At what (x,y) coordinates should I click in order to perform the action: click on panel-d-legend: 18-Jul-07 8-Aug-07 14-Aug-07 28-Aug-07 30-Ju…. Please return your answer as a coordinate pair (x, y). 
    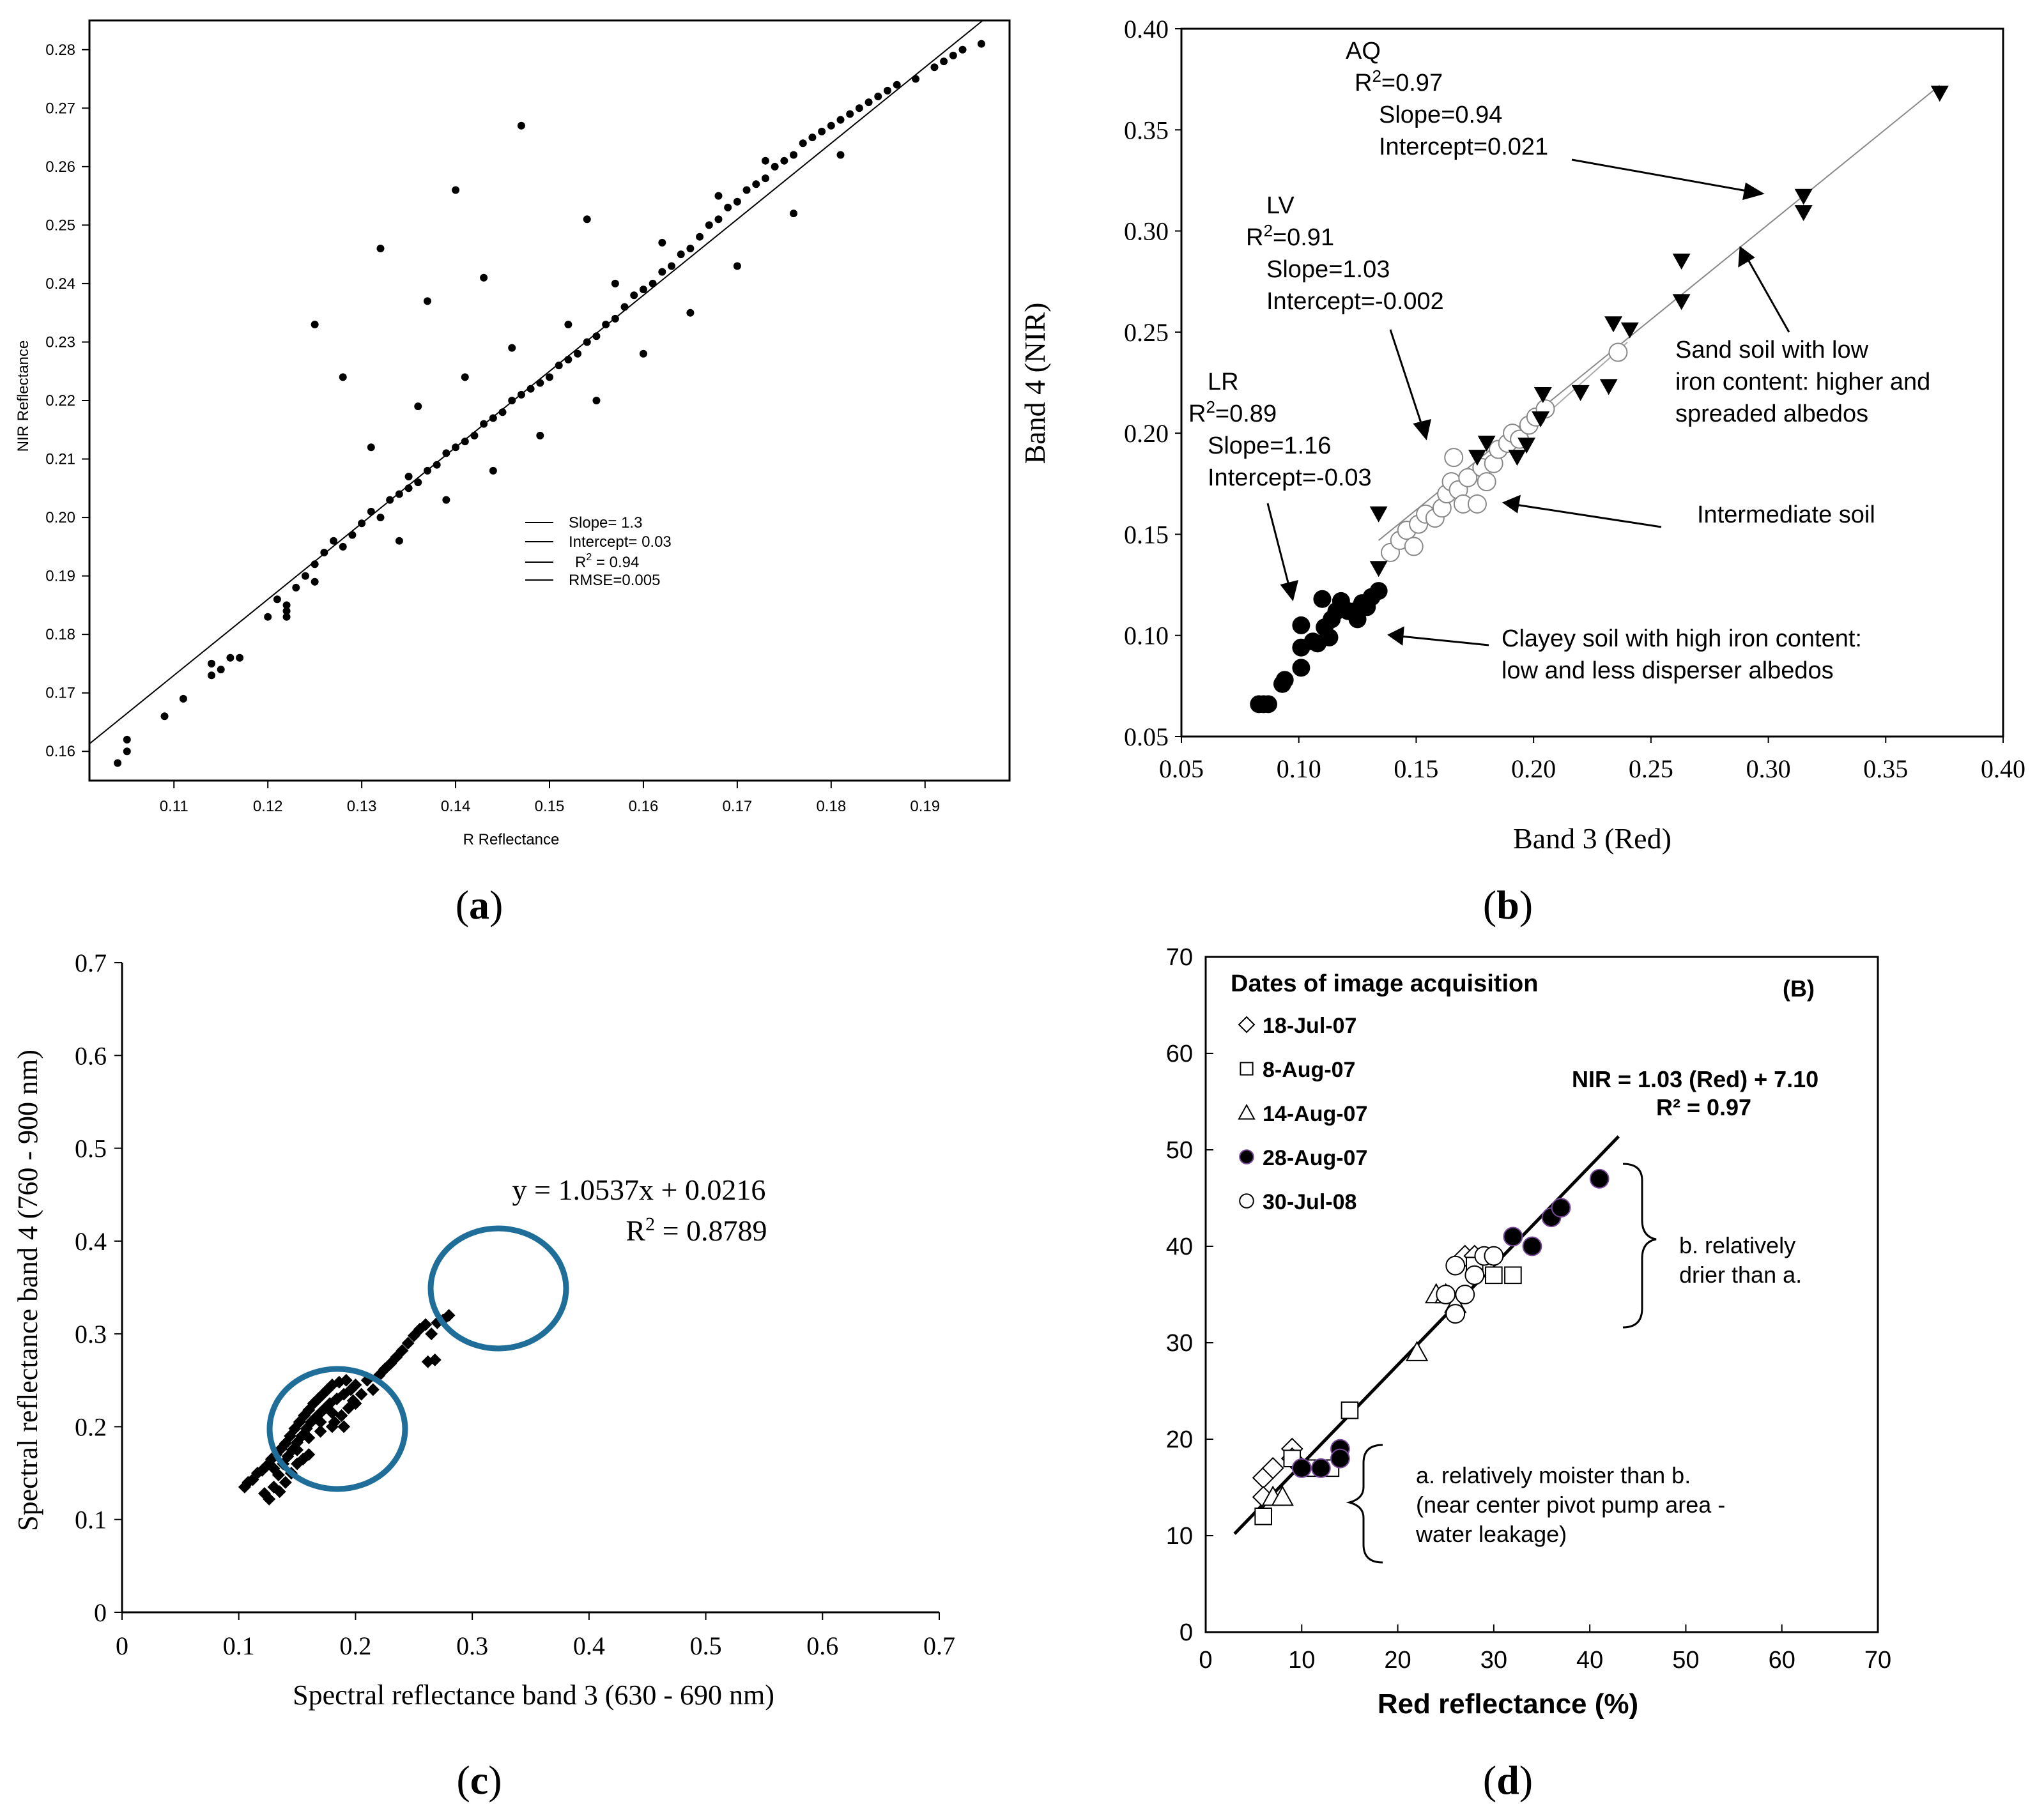
    Looking at the image, I should click on (1302, 1114).